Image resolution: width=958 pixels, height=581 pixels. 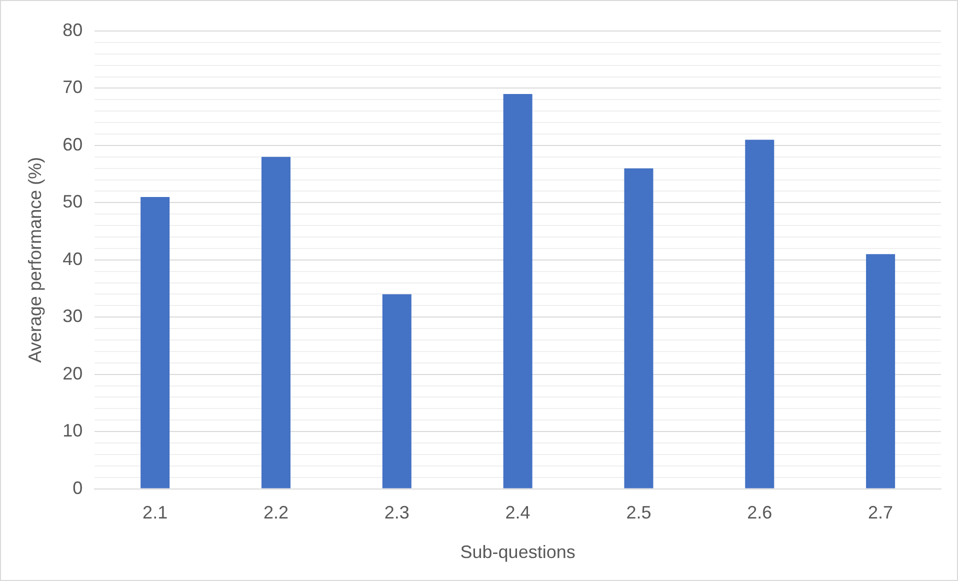 What do you see at coordinates (72, 316) in the screenshot?
I see `y-tick-label: 30` at bounding box center [72, 316].